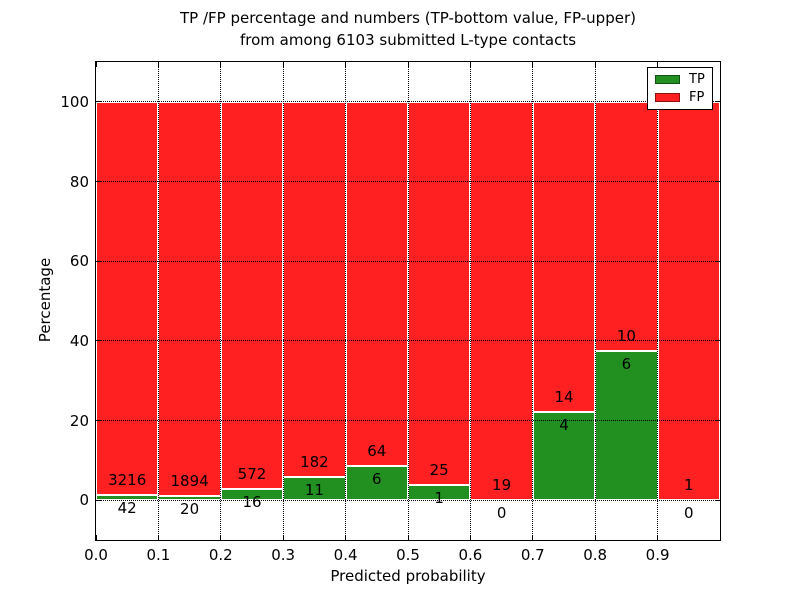 The image size is (800, 600). What do you see at coordinates (45, 300) in the screenshot?
I see `y-axis-label: Percentage` at bounding box center [45, 300].